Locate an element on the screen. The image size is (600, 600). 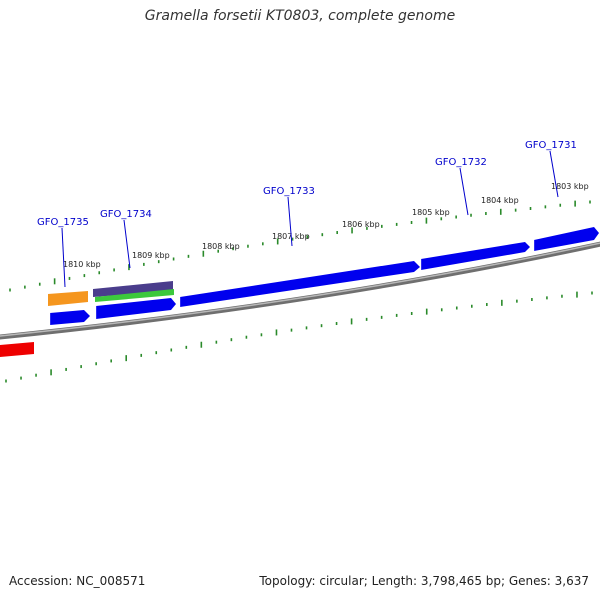
gene-label: GFO_1732 is located at coordinates (461, 162).